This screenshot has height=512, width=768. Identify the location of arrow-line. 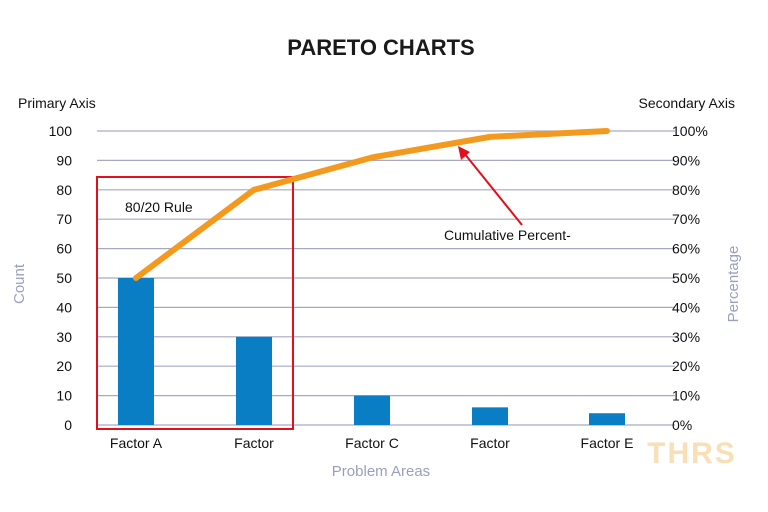
(493, 189).